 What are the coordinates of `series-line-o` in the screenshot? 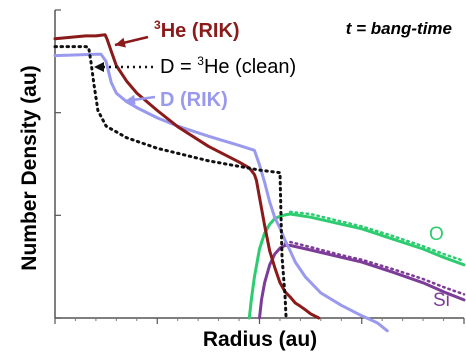 It's located at (356, 266).